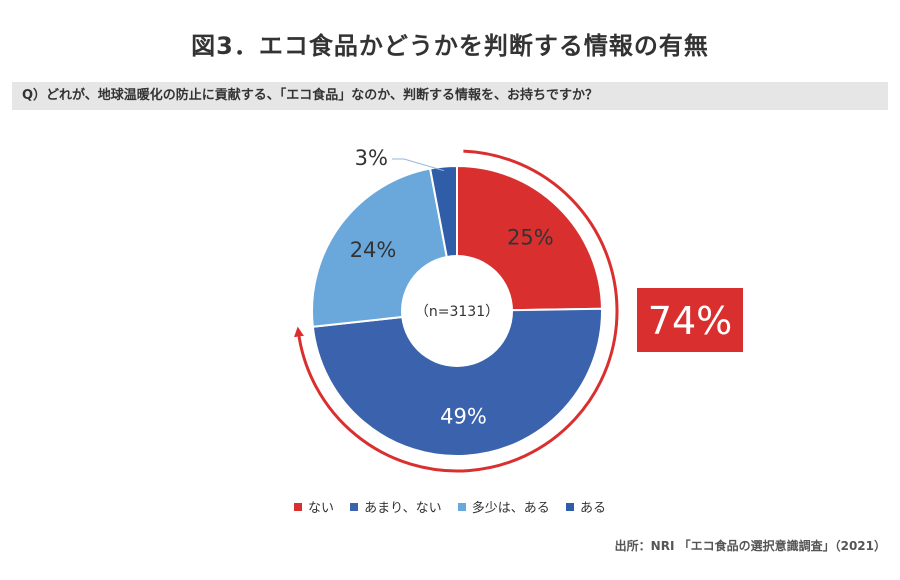 The image size is (900, 580). I want to click on donut-hole, so click(457, 311).